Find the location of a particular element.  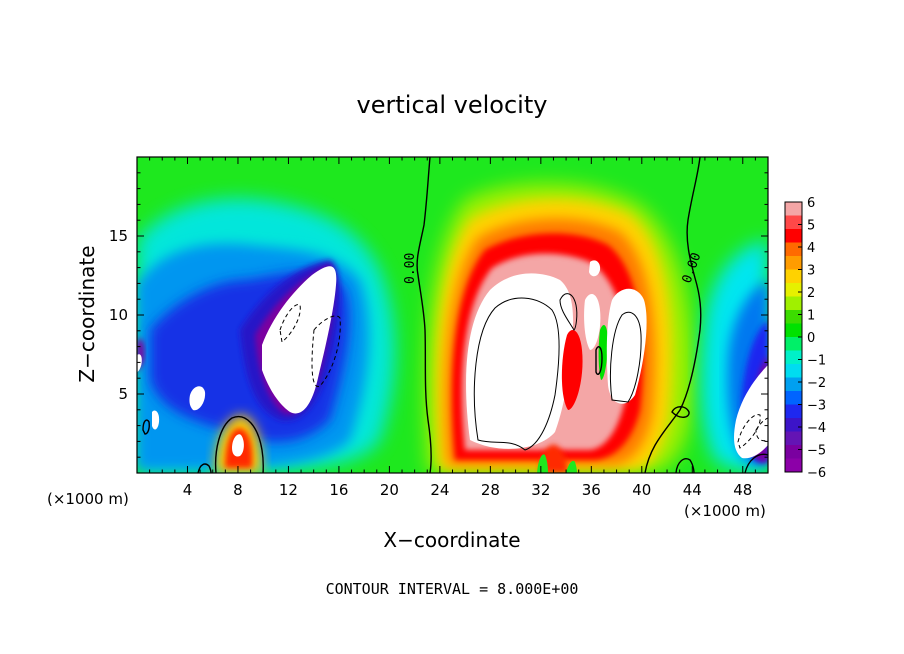

chart-title: vertical velocity is located at coordinates (452, 105).